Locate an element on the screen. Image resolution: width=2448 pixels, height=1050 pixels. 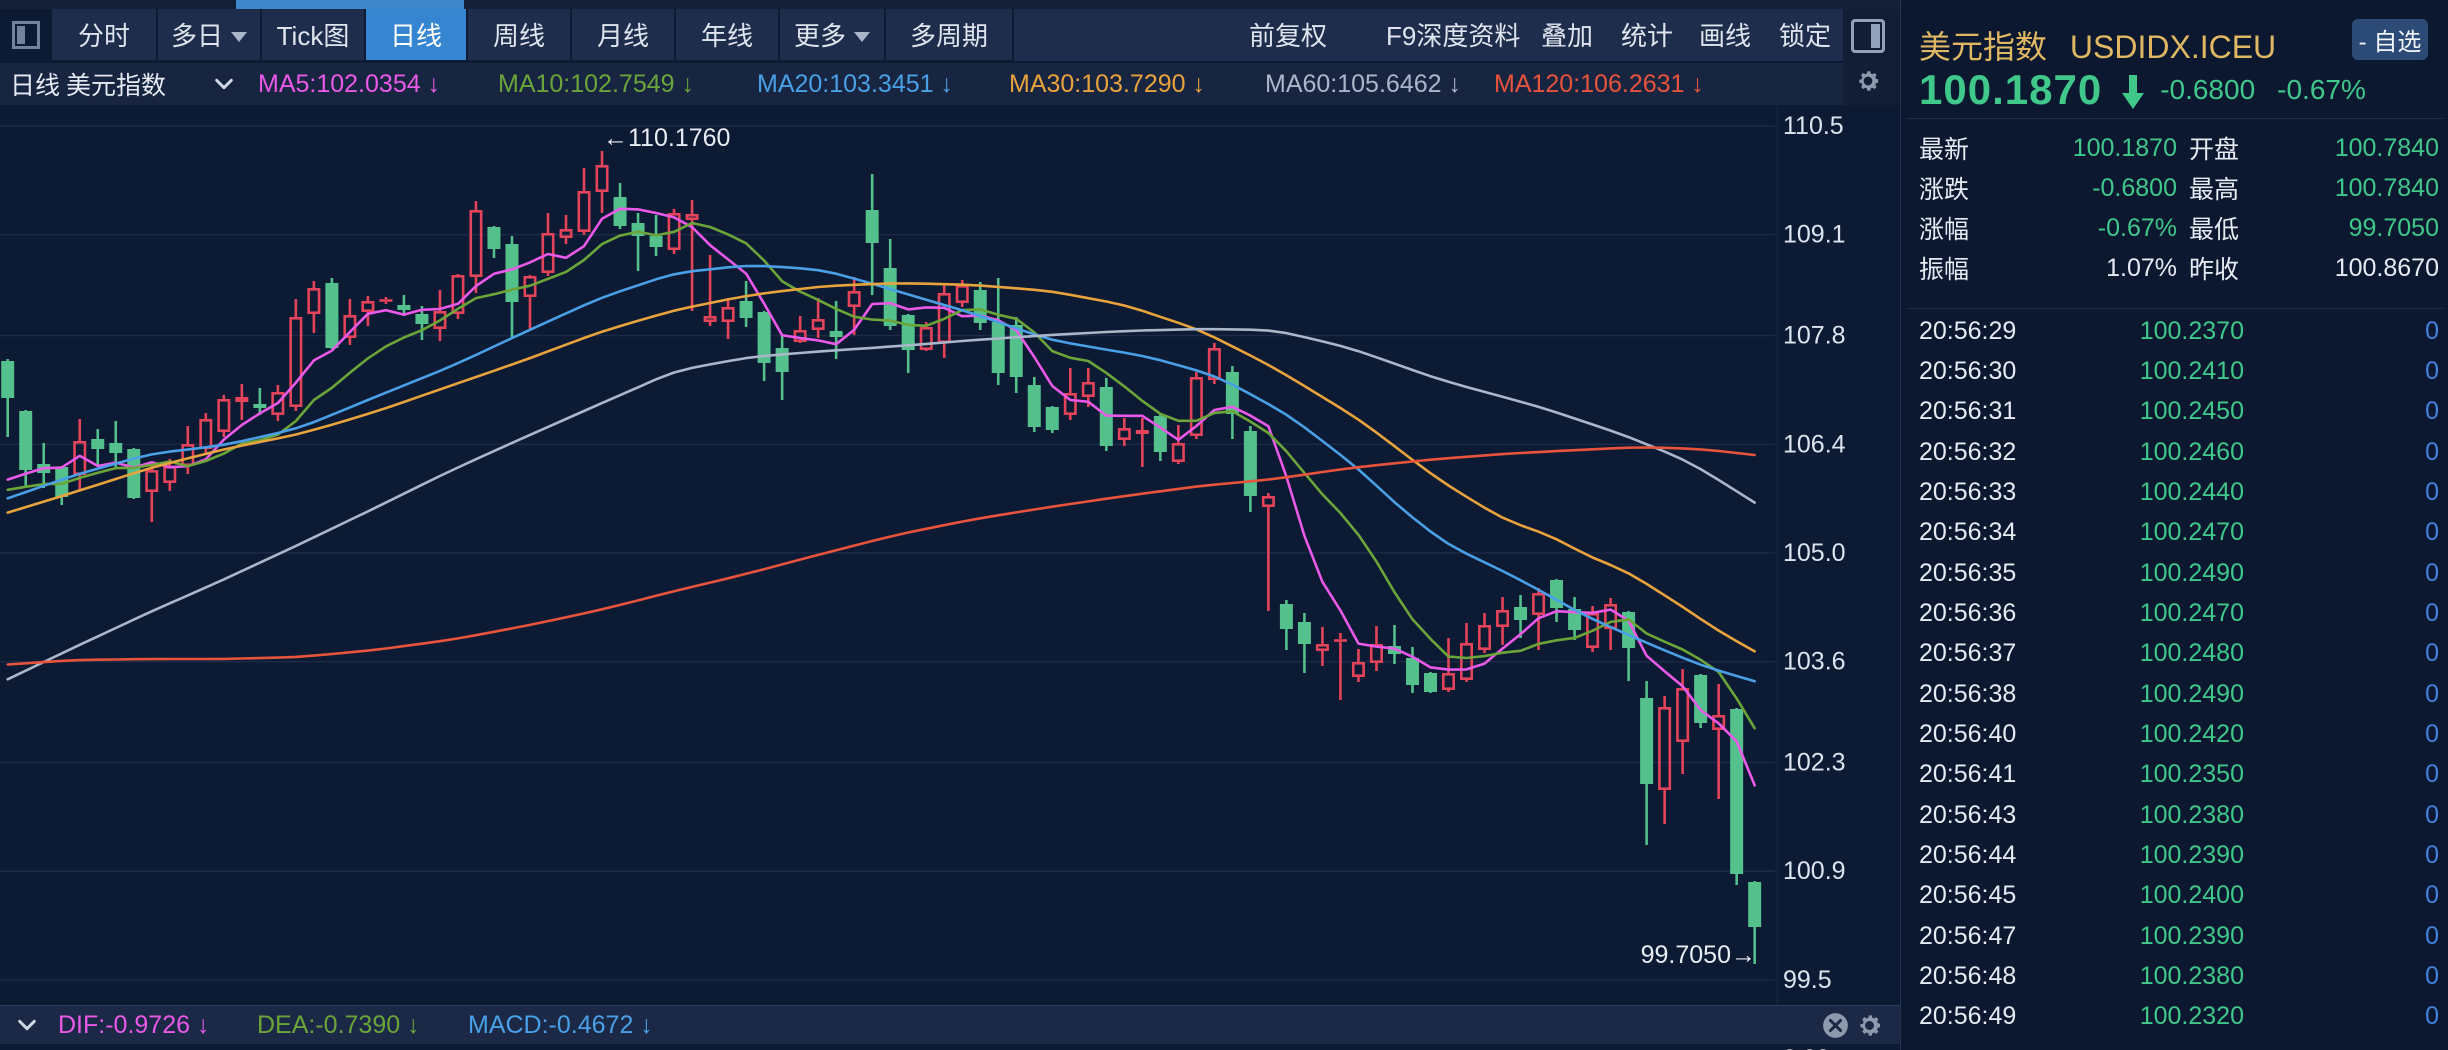
menu-统计: 统计 is located at coordinates (1647, 34).